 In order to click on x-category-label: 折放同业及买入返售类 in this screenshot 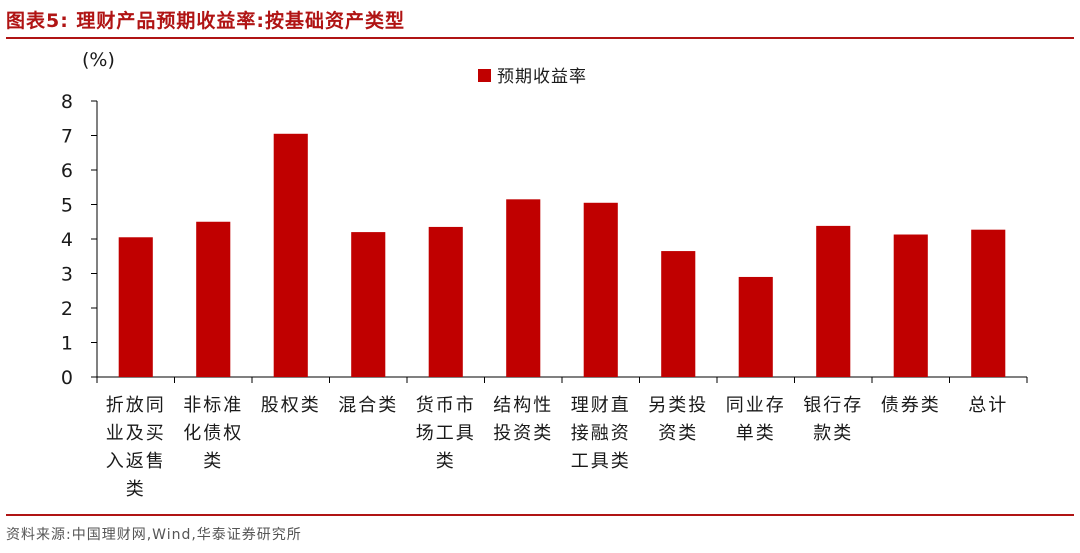, I will do `click(136, 447)`.